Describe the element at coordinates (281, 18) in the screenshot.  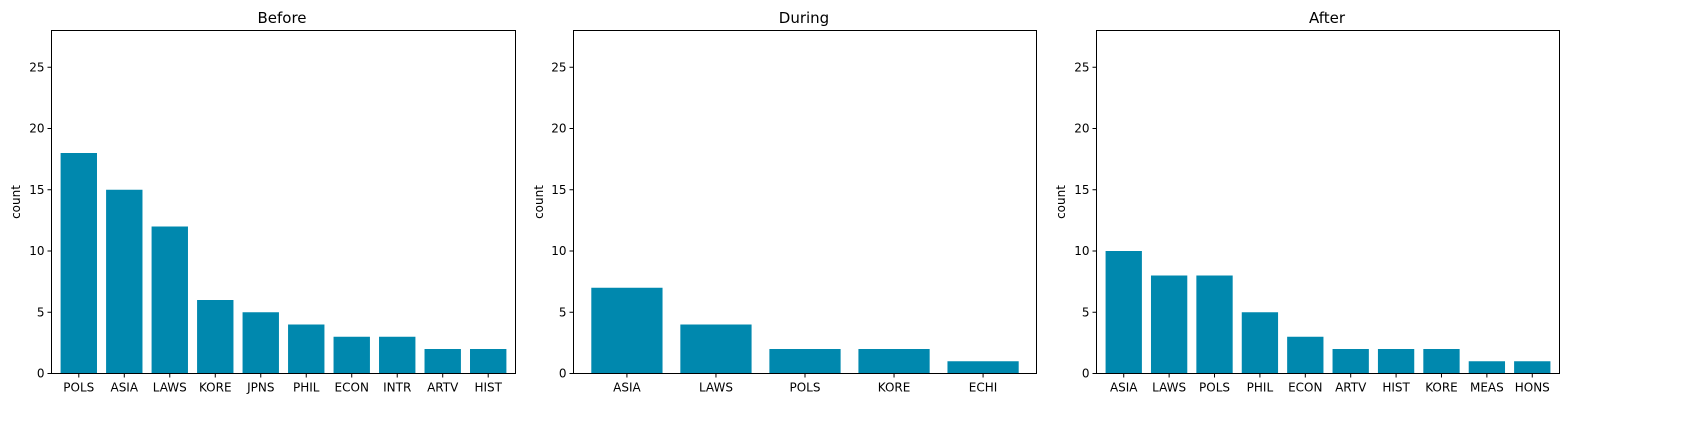
I see `panel-title: Before` at that location.